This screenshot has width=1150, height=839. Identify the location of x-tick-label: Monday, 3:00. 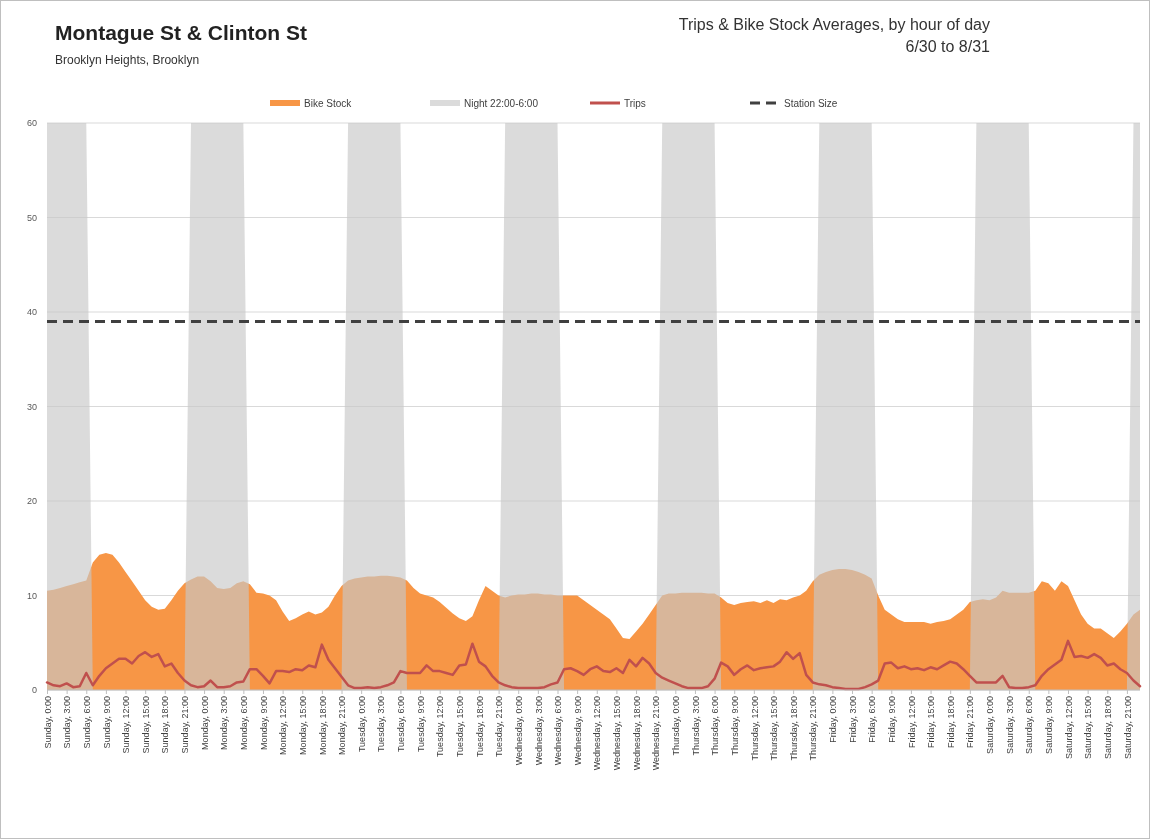
(224, 723).